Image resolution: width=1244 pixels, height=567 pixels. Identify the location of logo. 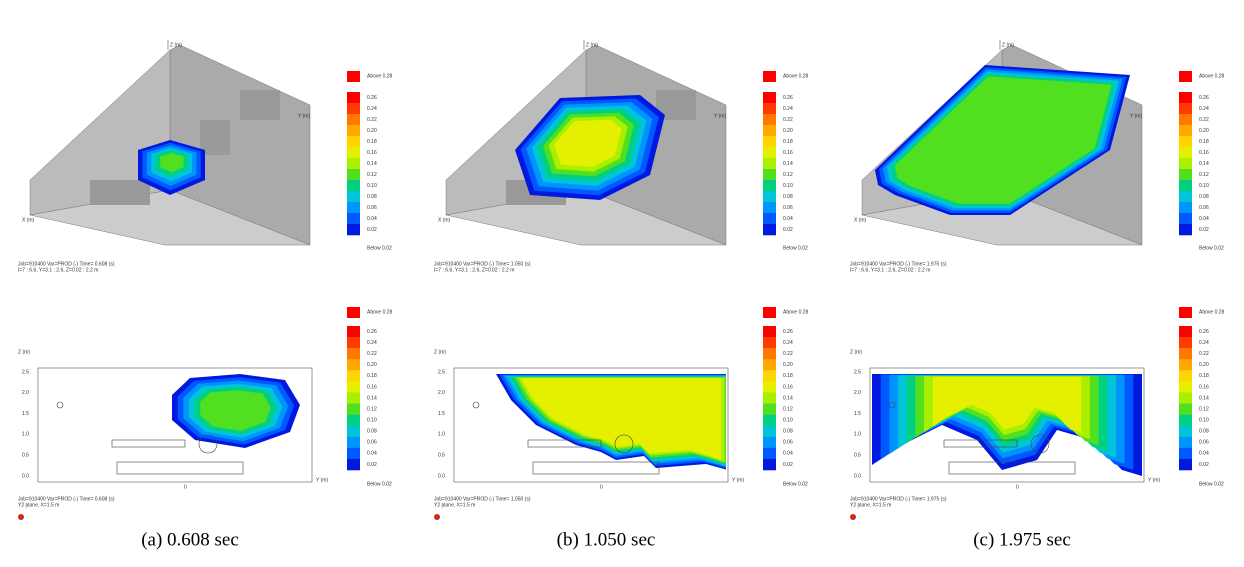
(853, 517).